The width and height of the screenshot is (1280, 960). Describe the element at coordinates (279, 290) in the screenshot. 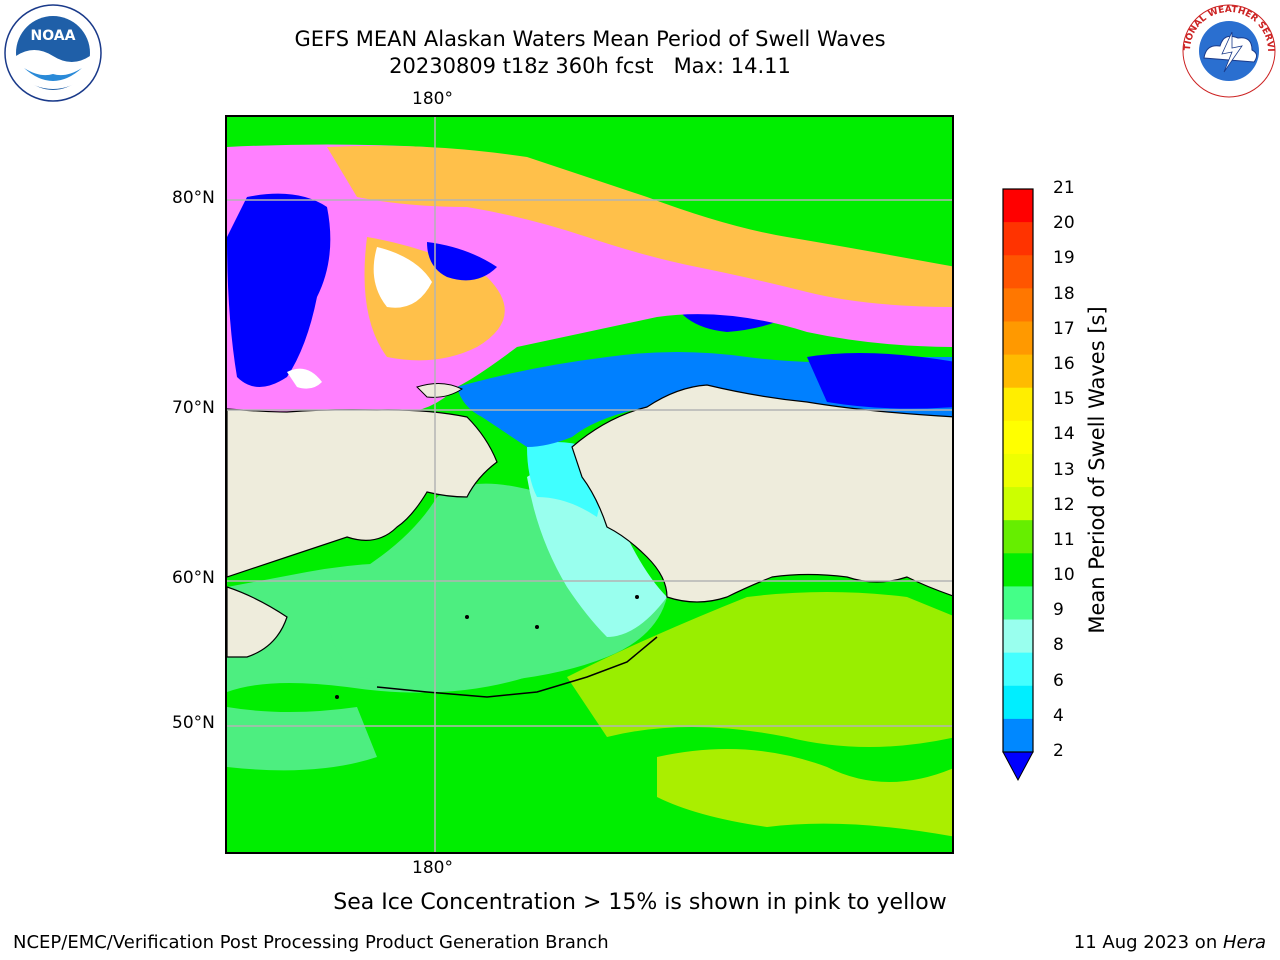

I see `sea-ice-blue` at that location.